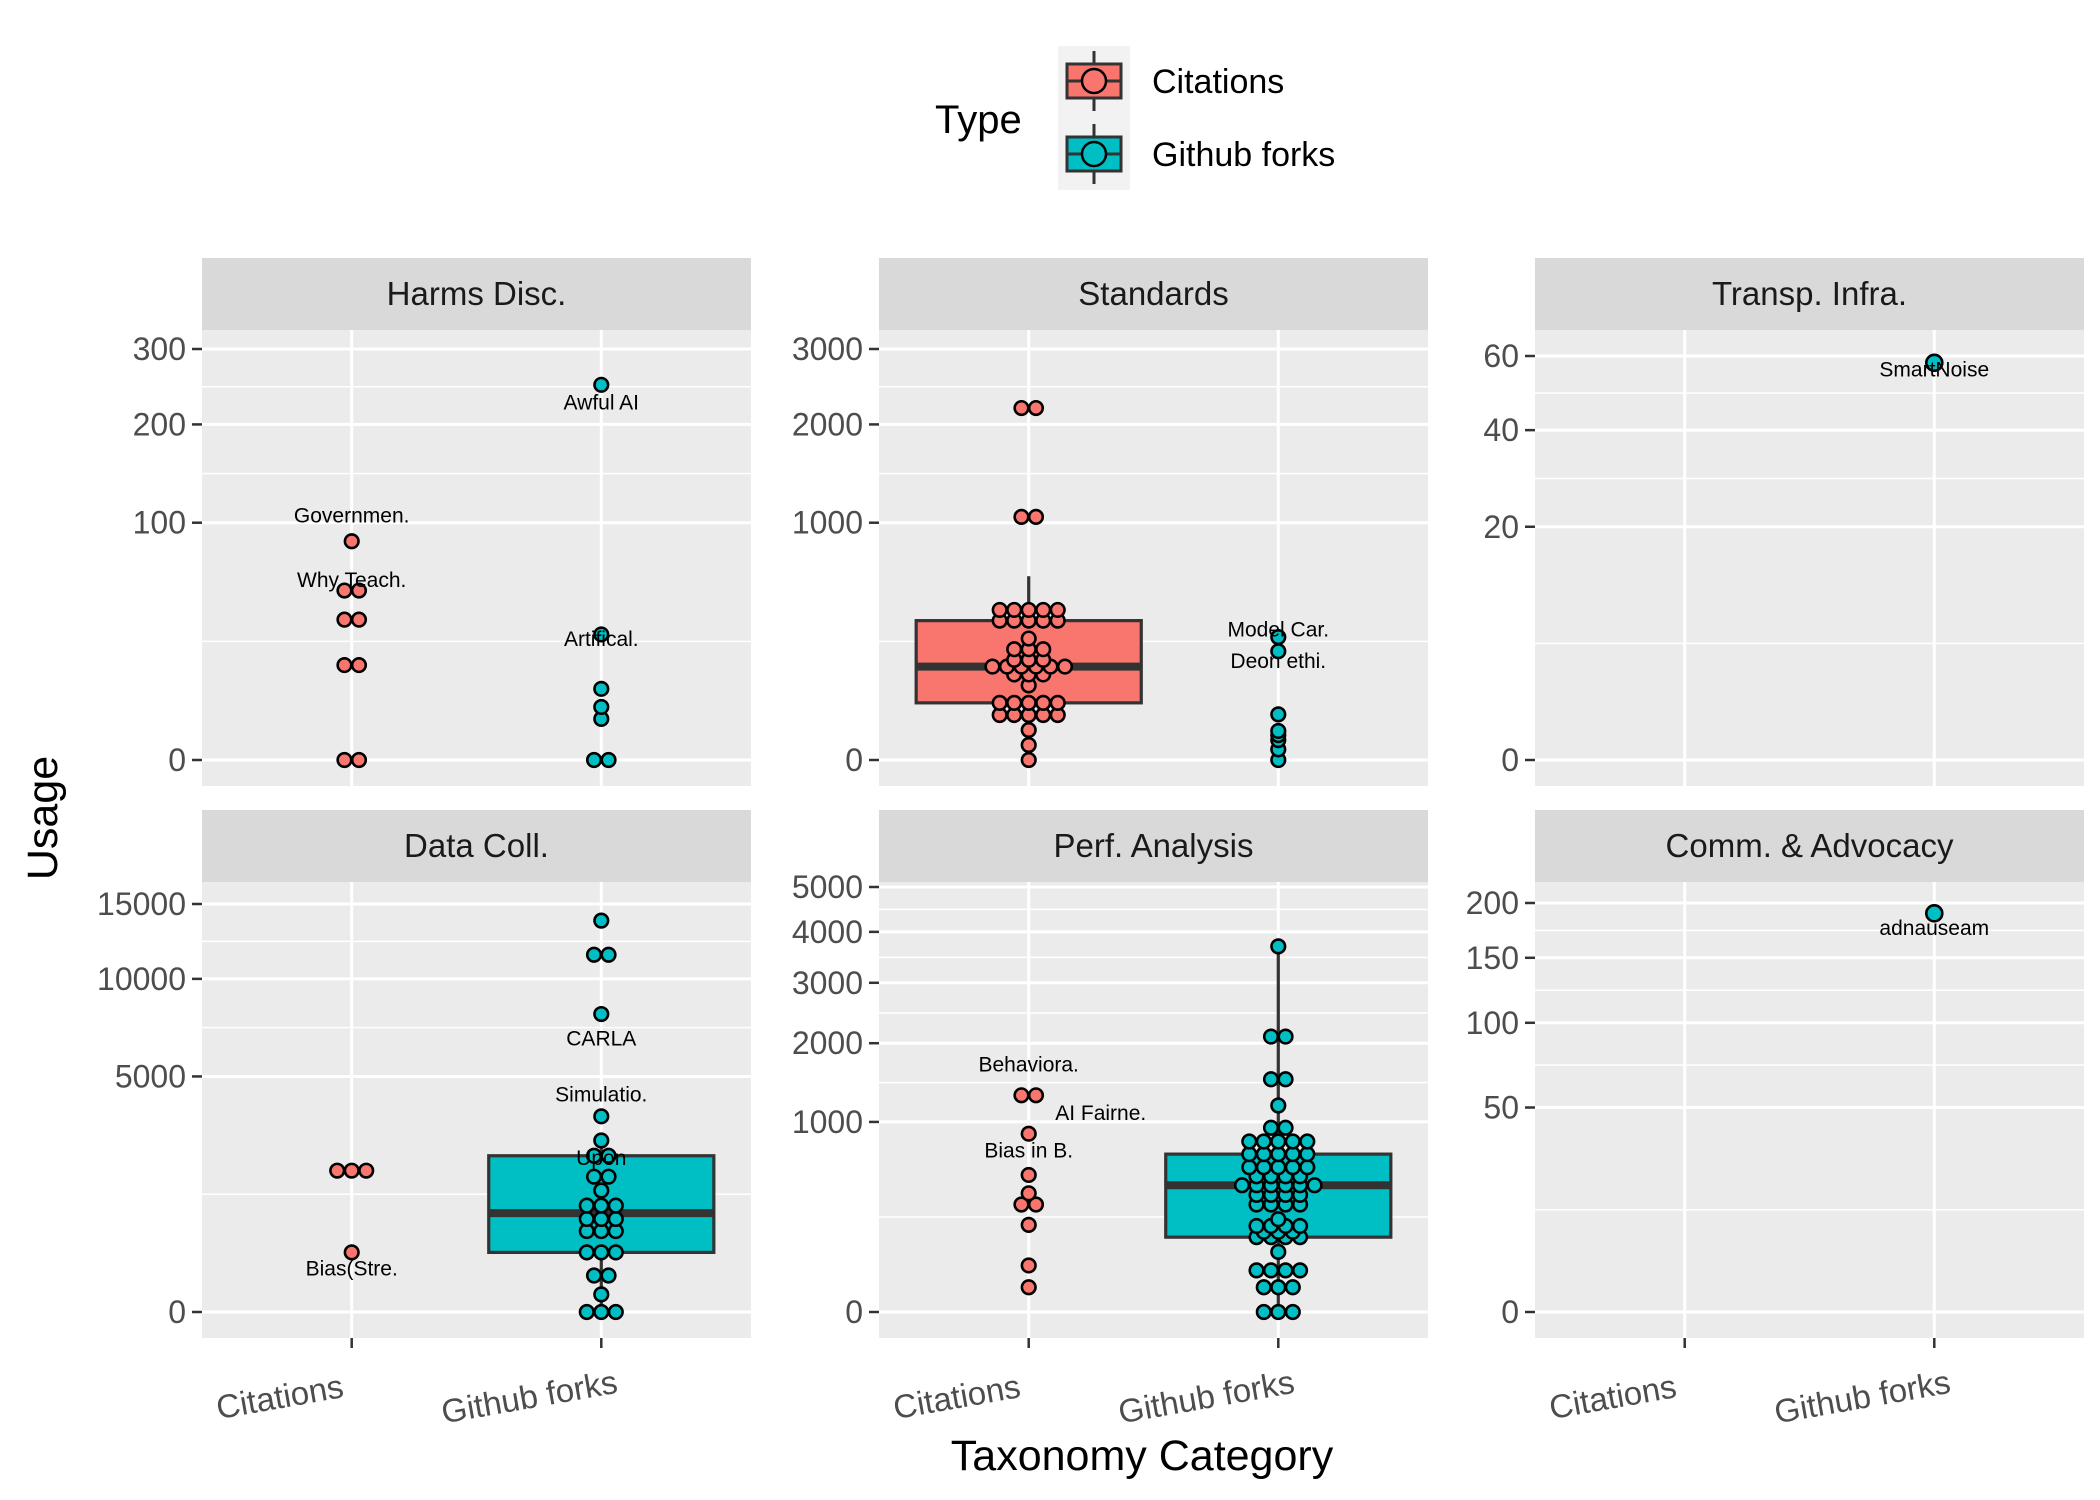 The image size is (2100, 1500). Describe the element at coordinates (1218, 82) in the screenshot. I see `legend-label: Citations` at that location.